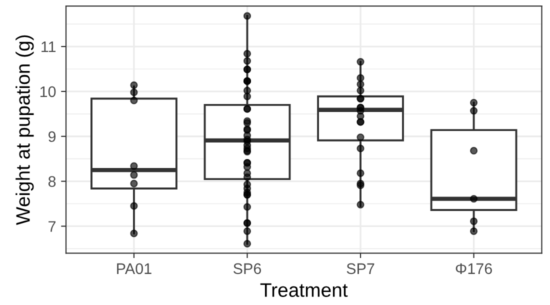  I want to click on y-tick-label: 11, so click(49, 47).